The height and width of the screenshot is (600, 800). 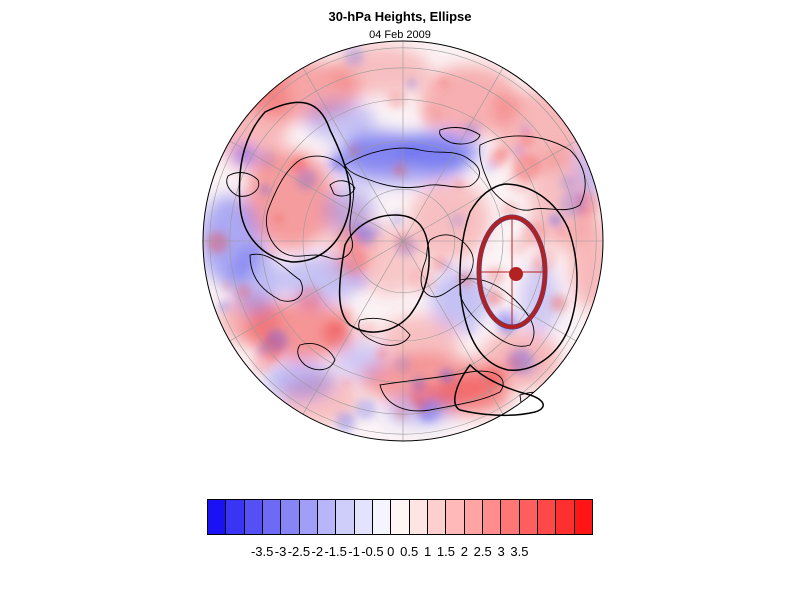 I want to click on colorbar-tick-label: -1, so click(x=354, y=551).